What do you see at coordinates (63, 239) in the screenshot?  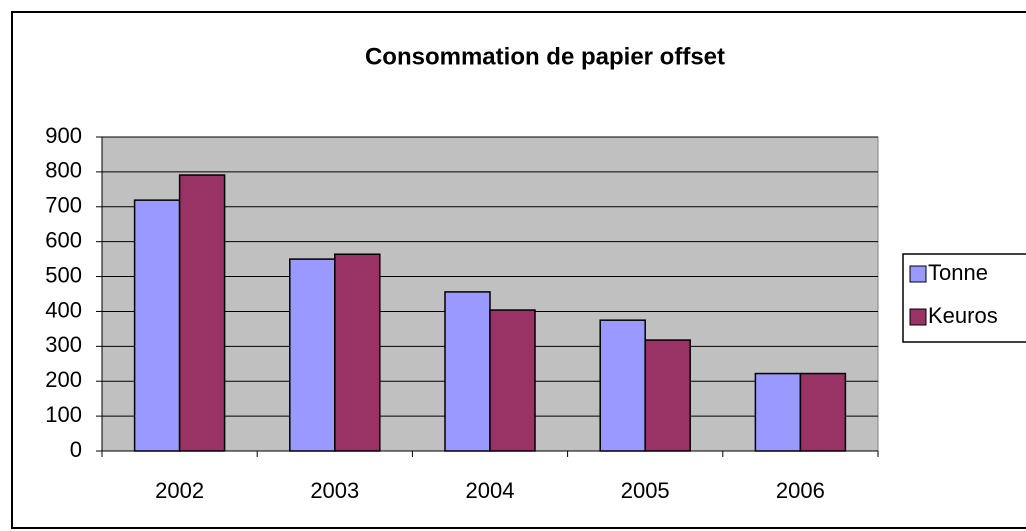 I see `y-tick-label: 600` at bounding box center [63, 239].